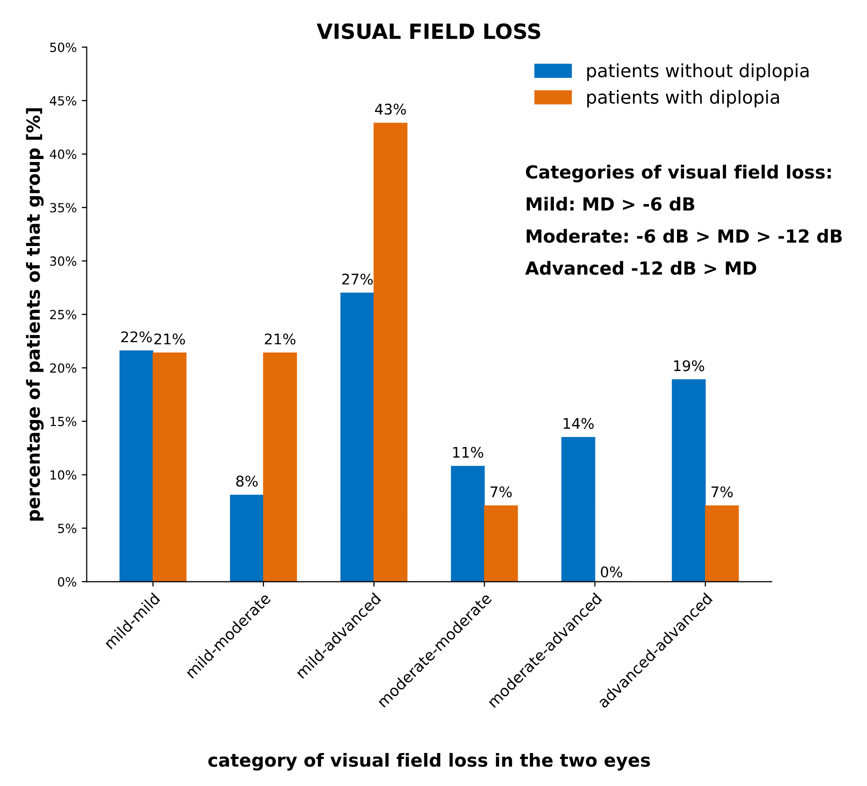 This screenshot has height=786, width=867. I want to click on y-tick-label: 50%, so click(63, 47).